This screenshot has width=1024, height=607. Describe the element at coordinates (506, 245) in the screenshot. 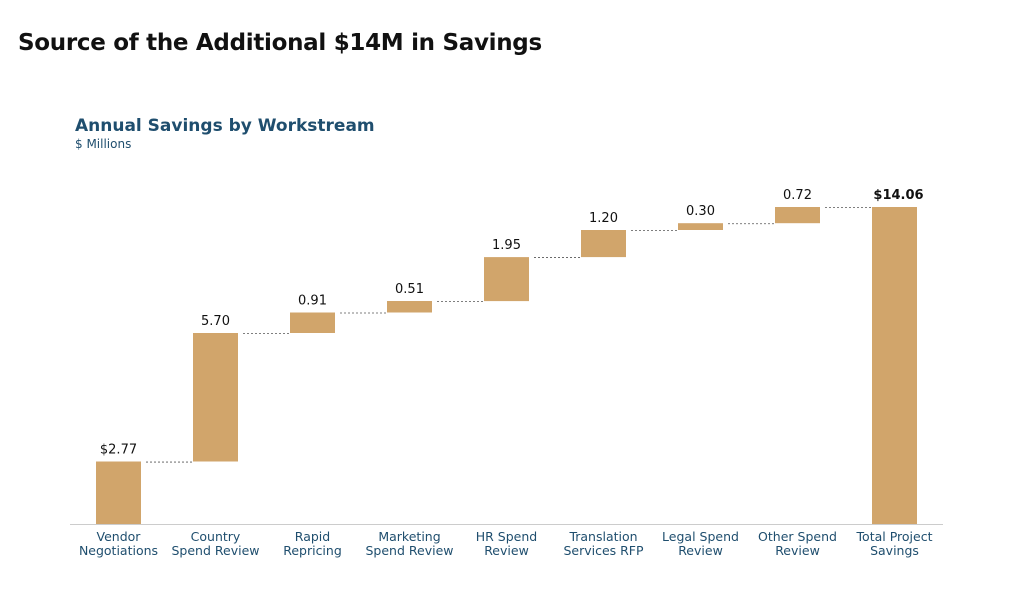

I see `data-label: 1.95` at that location.